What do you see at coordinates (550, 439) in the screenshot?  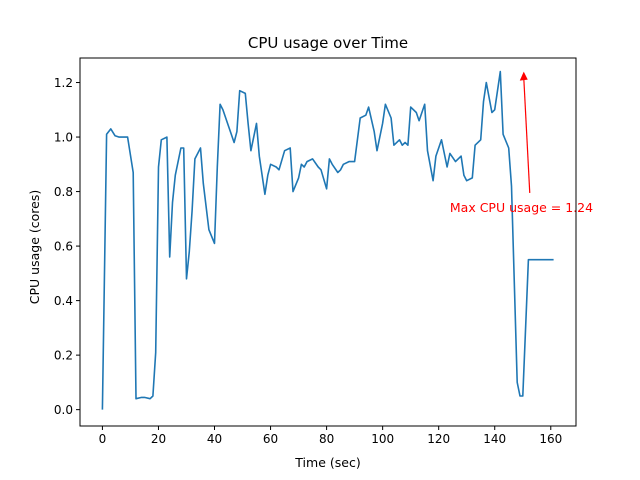 I see `x-tick-label: 160` at bounding box center [550, 439].